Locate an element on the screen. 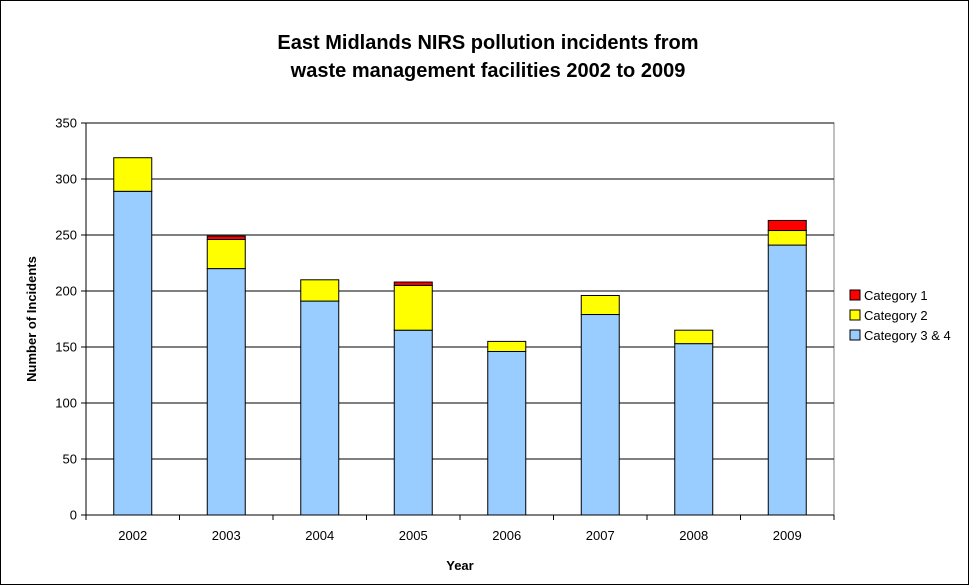 The height and width of the screenshot is (585, 969). y-tick-label: 350 is located at coordinates (66, 123).